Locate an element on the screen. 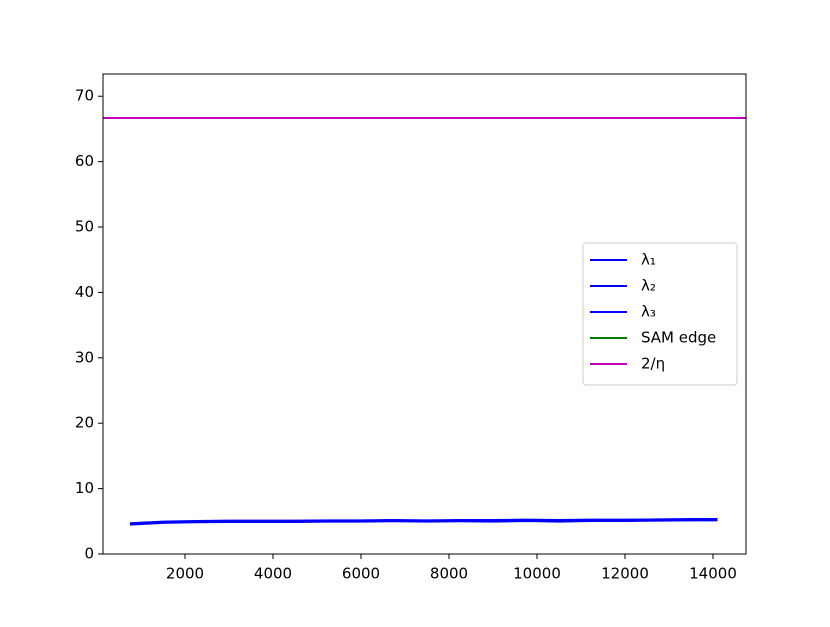 This screenshot has width=830, height=627. x-tick-label: 4000 is located at coordinates (273, 574).